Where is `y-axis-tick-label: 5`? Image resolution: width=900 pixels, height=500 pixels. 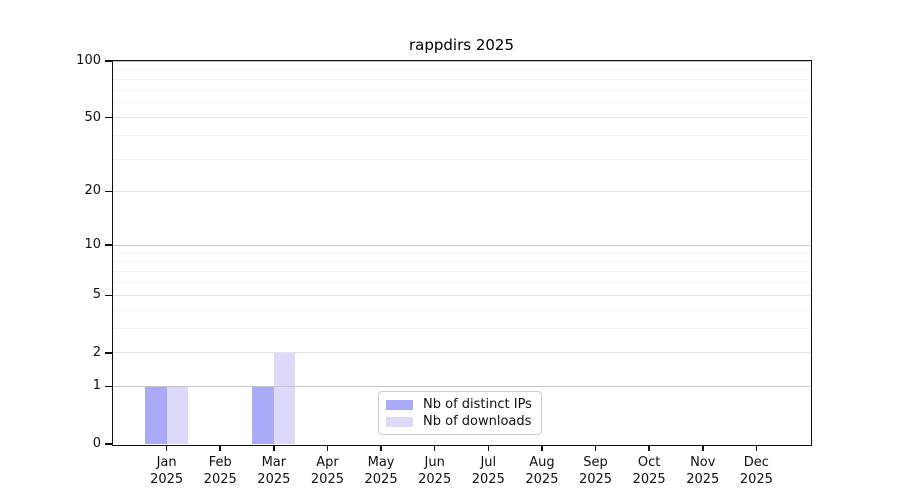
y-axis-tick-label: 5 is located at coordinates (96, 295).